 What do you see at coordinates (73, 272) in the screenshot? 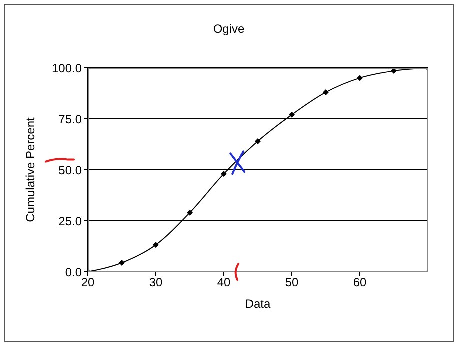
I see `y-tick-label: 0.0` at bounding box center [73, 272].